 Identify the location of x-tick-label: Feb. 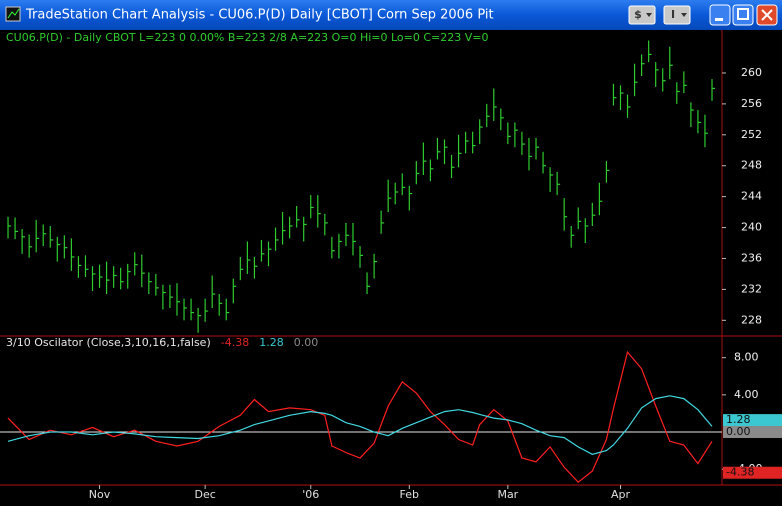
(409, 494).